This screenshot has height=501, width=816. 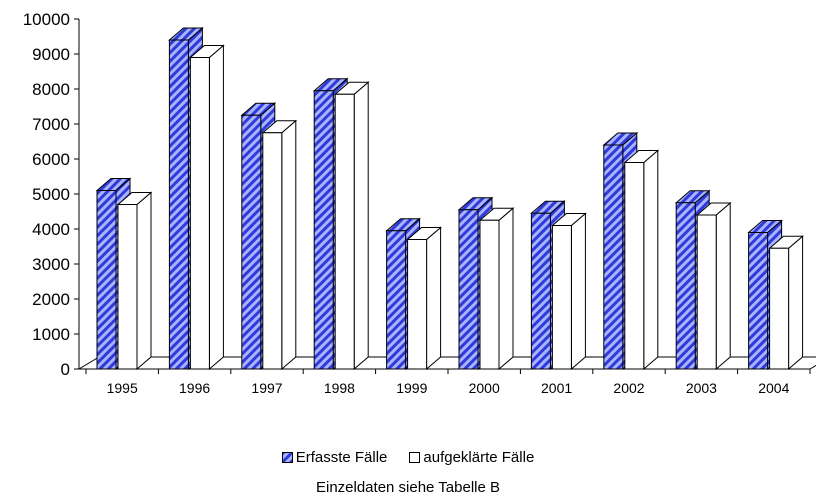 What do you see at coordinates (411, 388) in the screenshot?
I see `x-tick-label: 1999` at bounding box center [411, 388].